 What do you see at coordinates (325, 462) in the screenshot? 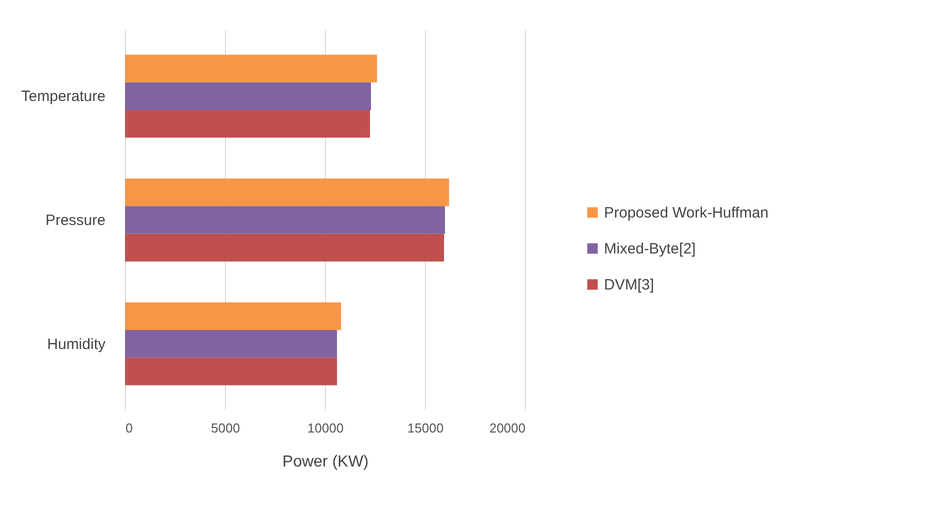
I see `x-axis-title: Power (KW)` at bounding box center [325, 462].